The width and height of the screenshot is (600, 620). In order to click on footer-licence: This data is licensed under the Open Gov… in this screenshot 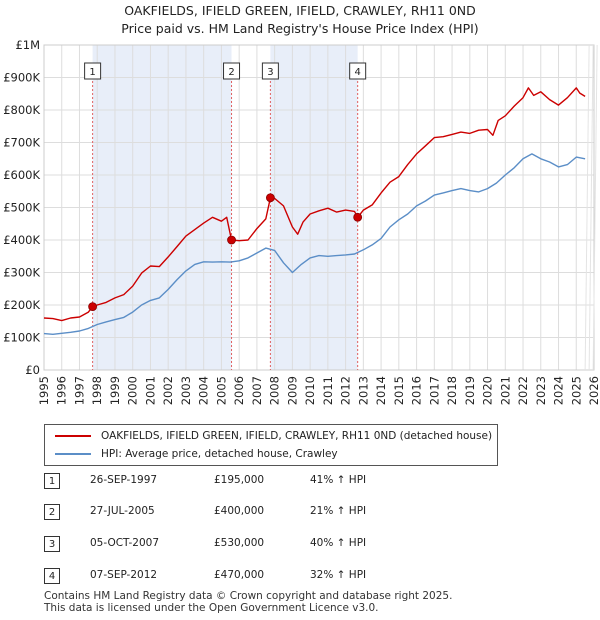, I will do `click(211, 608)`.